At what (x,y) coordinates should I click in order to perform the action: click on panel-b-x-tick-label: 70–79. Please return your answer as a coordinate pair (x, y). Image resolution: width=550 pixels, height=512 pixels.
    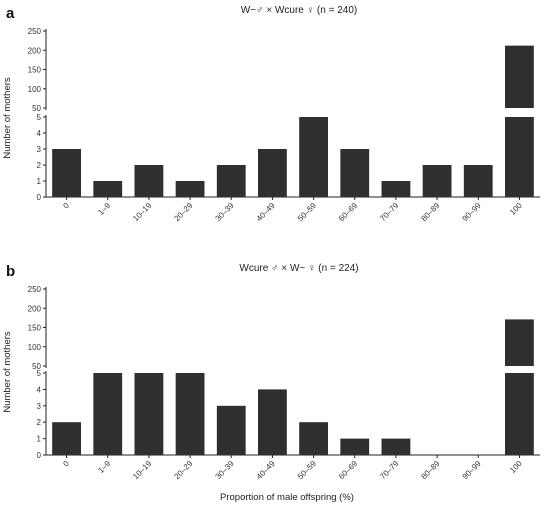
    Looking at the image, I should click on (389, 470).